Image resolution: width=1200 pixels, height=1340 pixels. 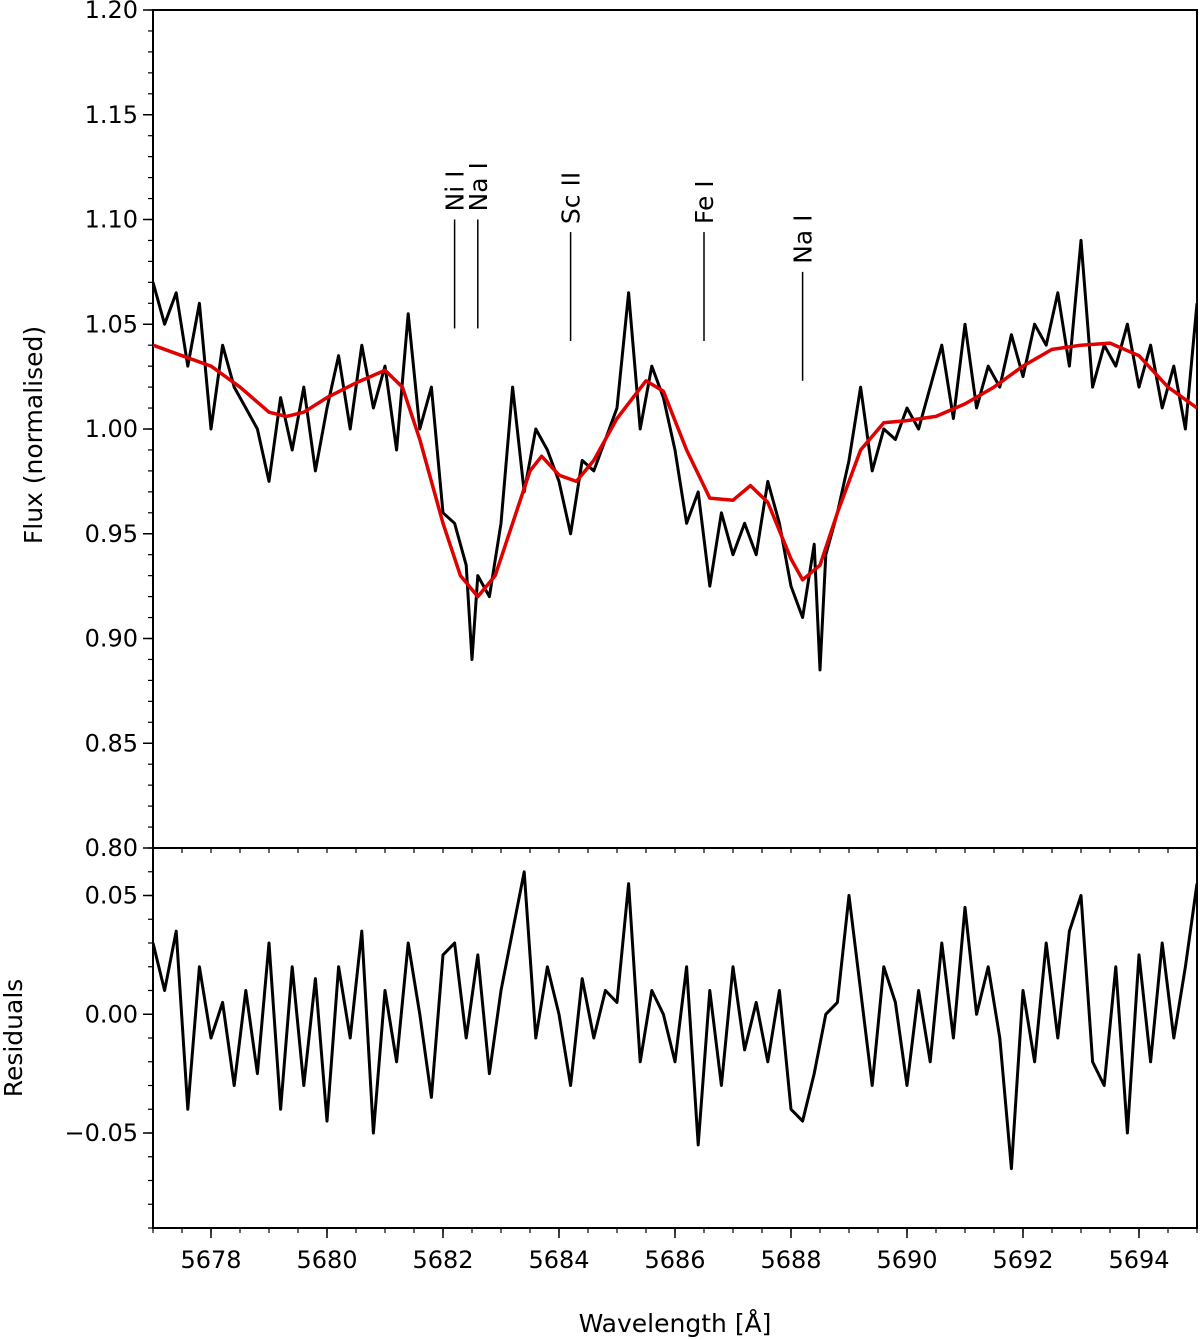 What do you see at coordinates (101, 1133) in the screenshot?
I see `y-tick-label: −0.05` at bounding box center [101, 1133].